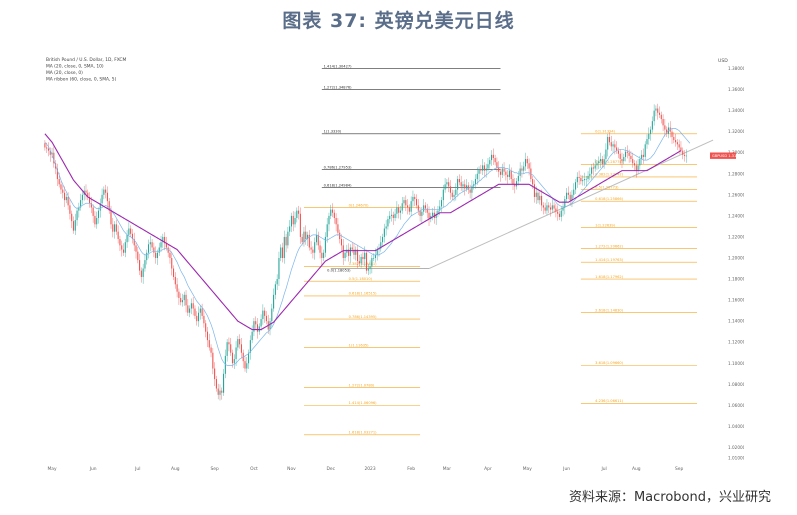 Image resolution: width=797 pixels, height=515 pixels. Describe the element at coordinates (736, 405) in the screenshot. I see `y-tick-label: 1.06000` at that location.